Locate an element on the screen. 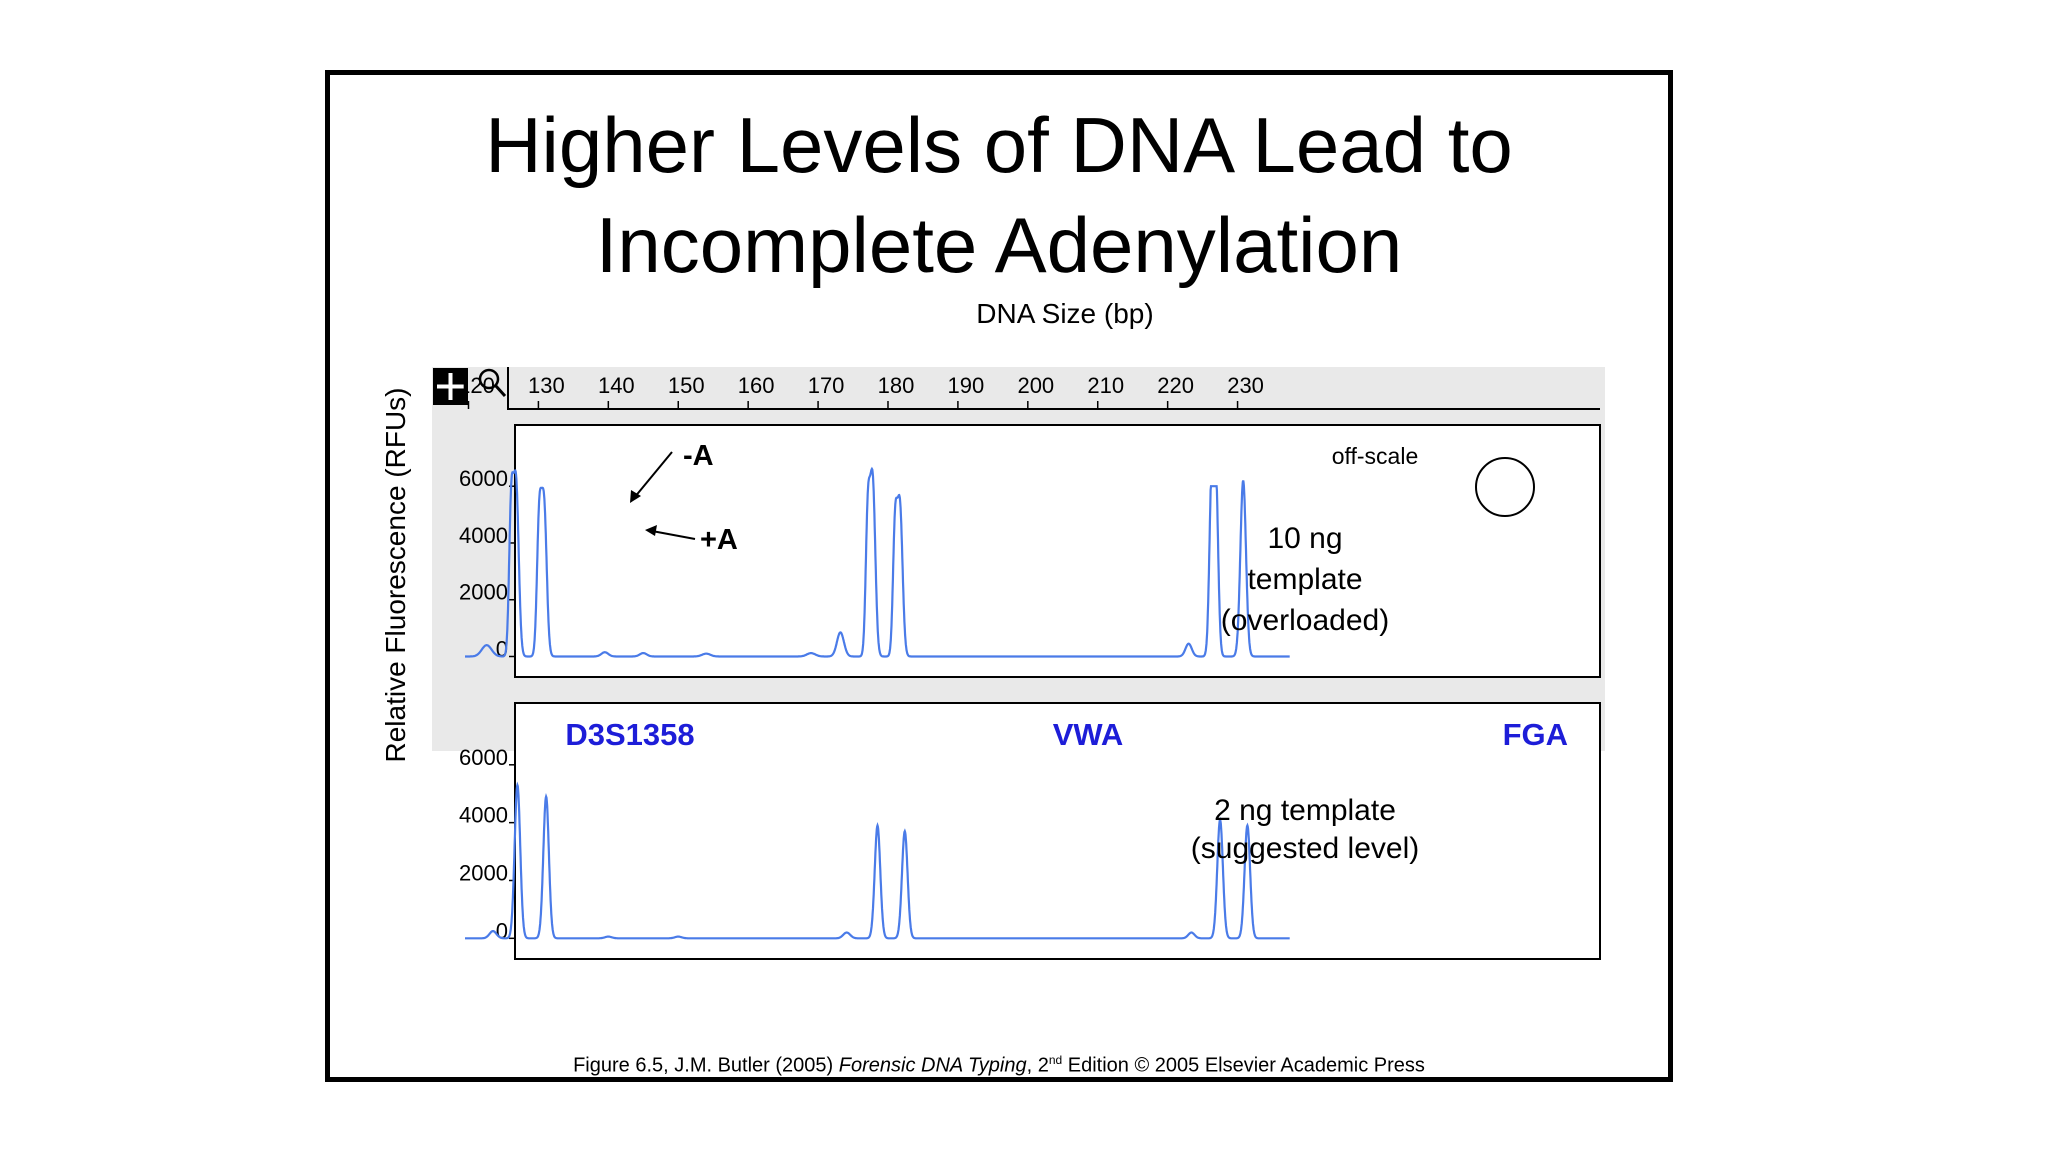  minus-a-arrow-line is located at coordinates (653, 475).